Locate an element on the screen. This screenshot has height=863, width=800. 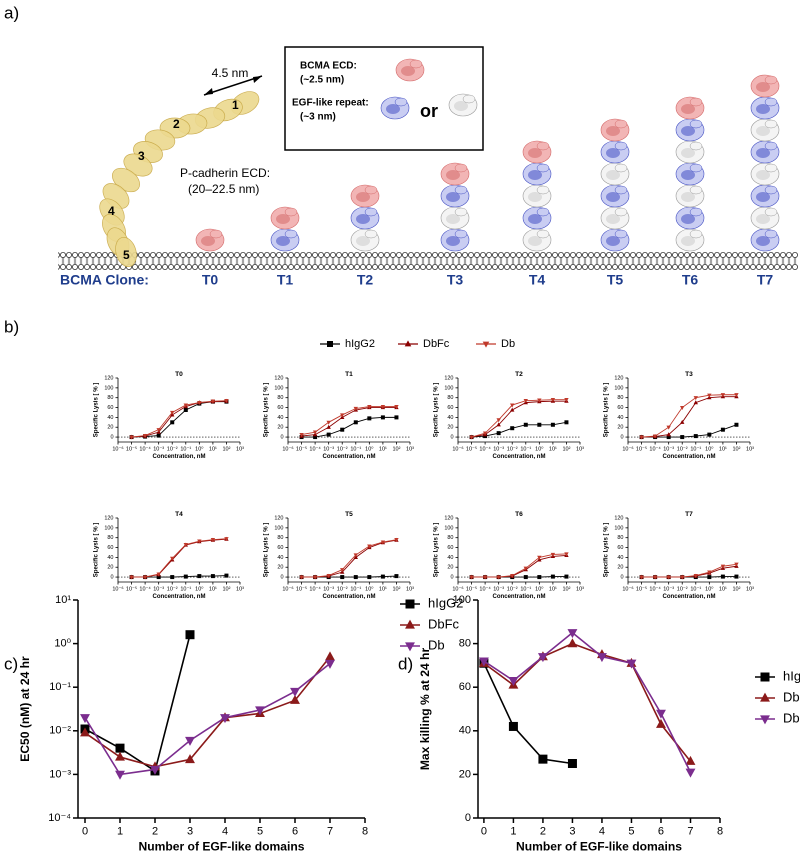
legend-box is located at coordinates (384, 98).